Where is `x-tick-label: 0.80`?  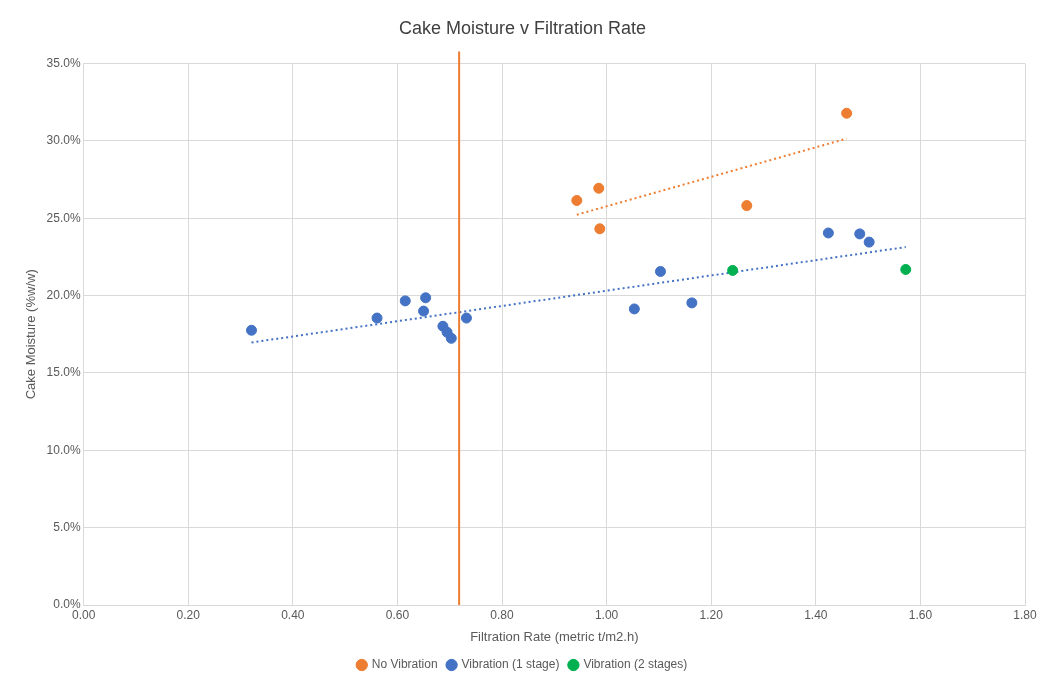 x-tick-label: 0.80 is located at coordinates (502, 614).